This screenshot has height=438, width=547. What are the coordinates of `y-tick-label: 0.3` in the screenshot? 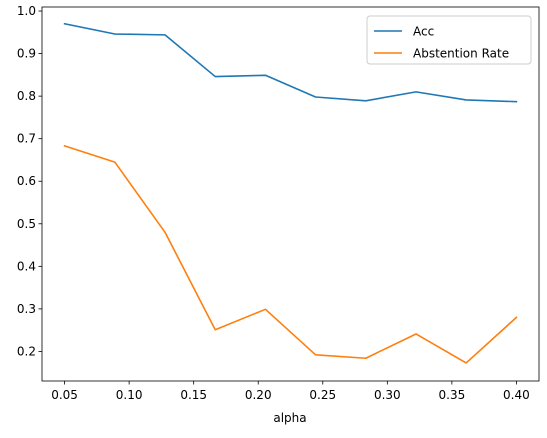 It's located at (26, 309).